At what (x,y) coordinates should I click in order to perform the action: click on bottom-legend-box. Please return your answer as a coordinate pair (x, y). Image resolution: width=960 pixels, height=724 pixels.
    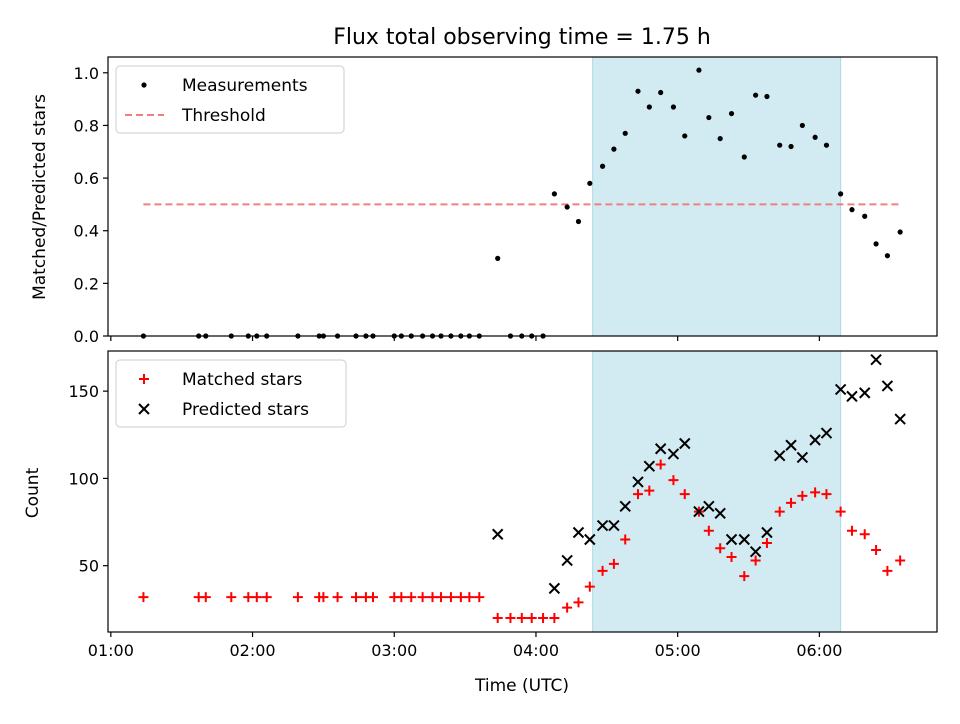
    Looking at the image, I should click on (231, 393).